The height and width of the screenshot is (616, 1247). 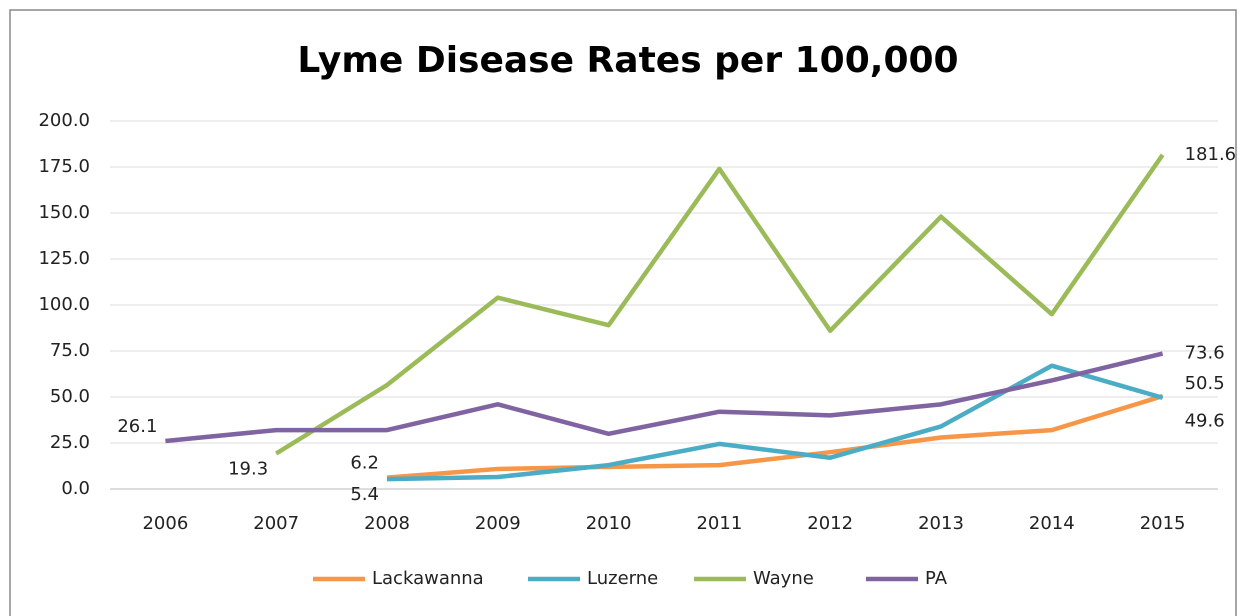 What do you see at coordinates (387, 523) in the screenshot?
I see `x-tick-label: 2008` at bounding box center [387, 523].